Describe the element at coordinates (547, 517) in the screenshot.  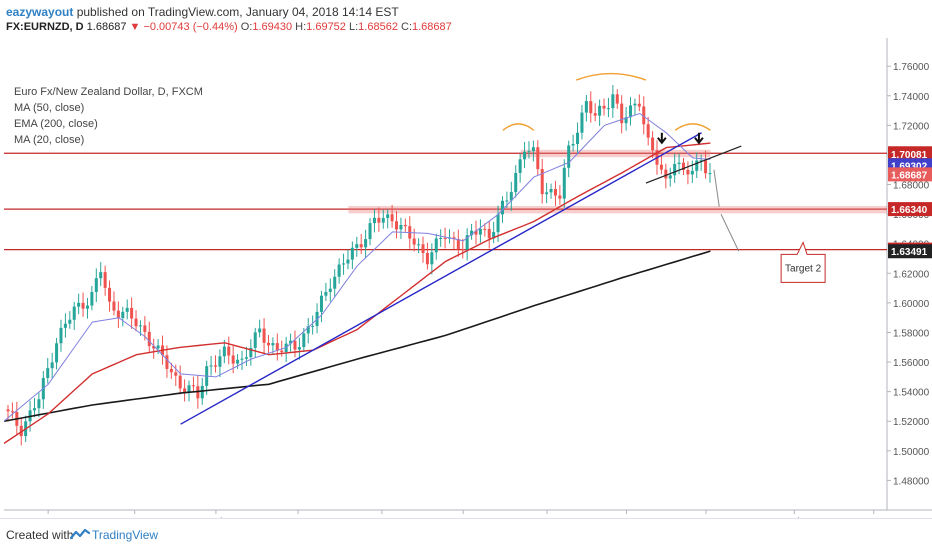
I see `x-tick-label: Nov` at that location.